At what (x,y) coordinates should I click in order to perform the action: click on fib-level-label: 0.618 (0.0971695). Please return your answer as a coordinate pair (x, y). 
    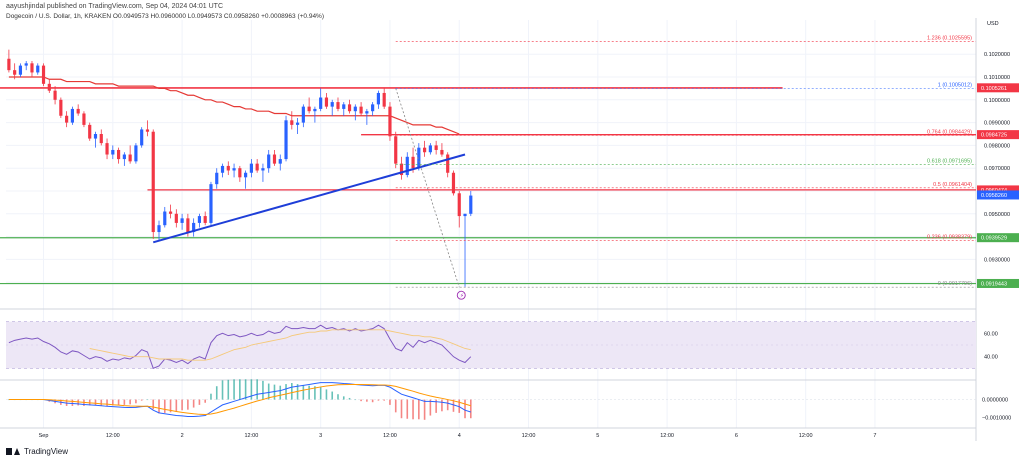
    Looking at the image, I should click on (949, 161).